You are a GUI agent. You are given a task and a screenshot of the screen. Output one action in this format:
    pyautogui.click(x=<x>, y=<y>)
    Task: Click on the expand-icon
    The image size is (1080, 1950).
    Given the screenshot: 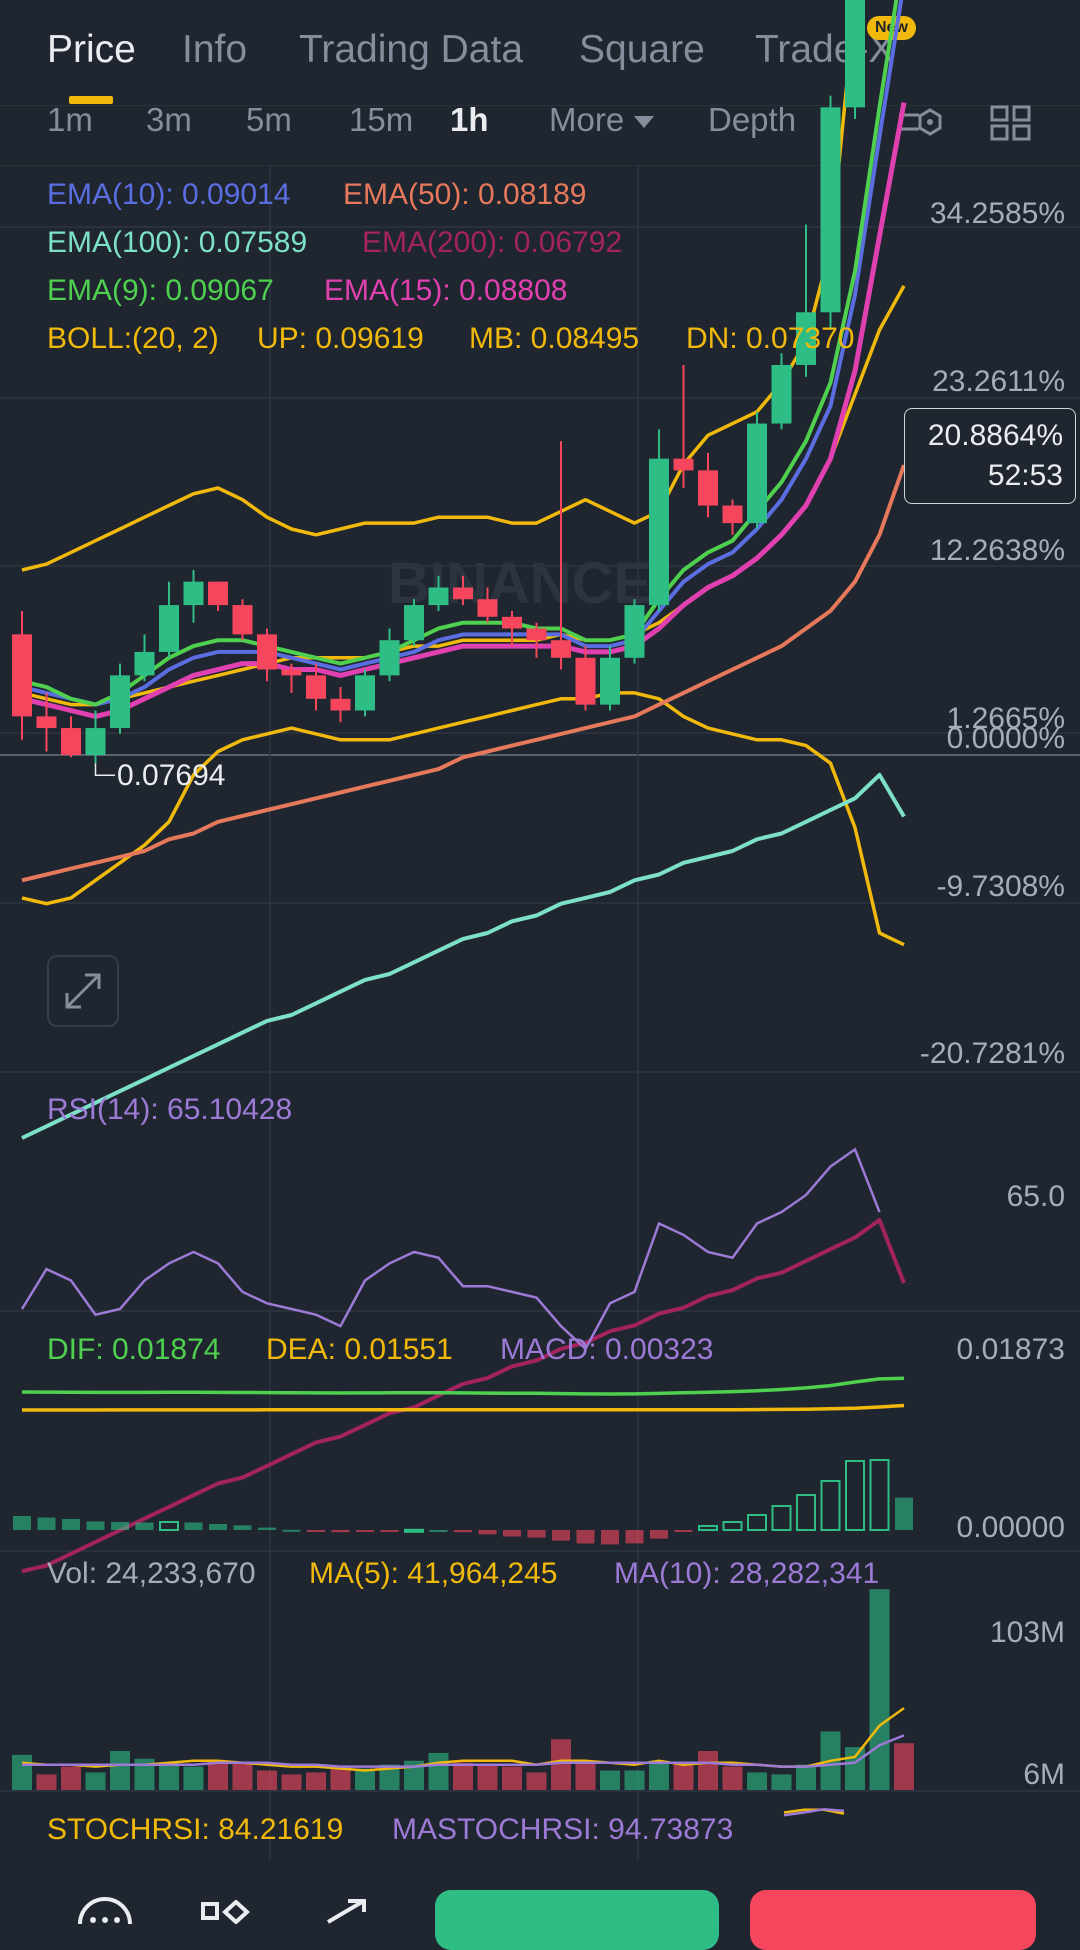 What is the action you would take?
    pyautogui.click(x=83, y=991)
    